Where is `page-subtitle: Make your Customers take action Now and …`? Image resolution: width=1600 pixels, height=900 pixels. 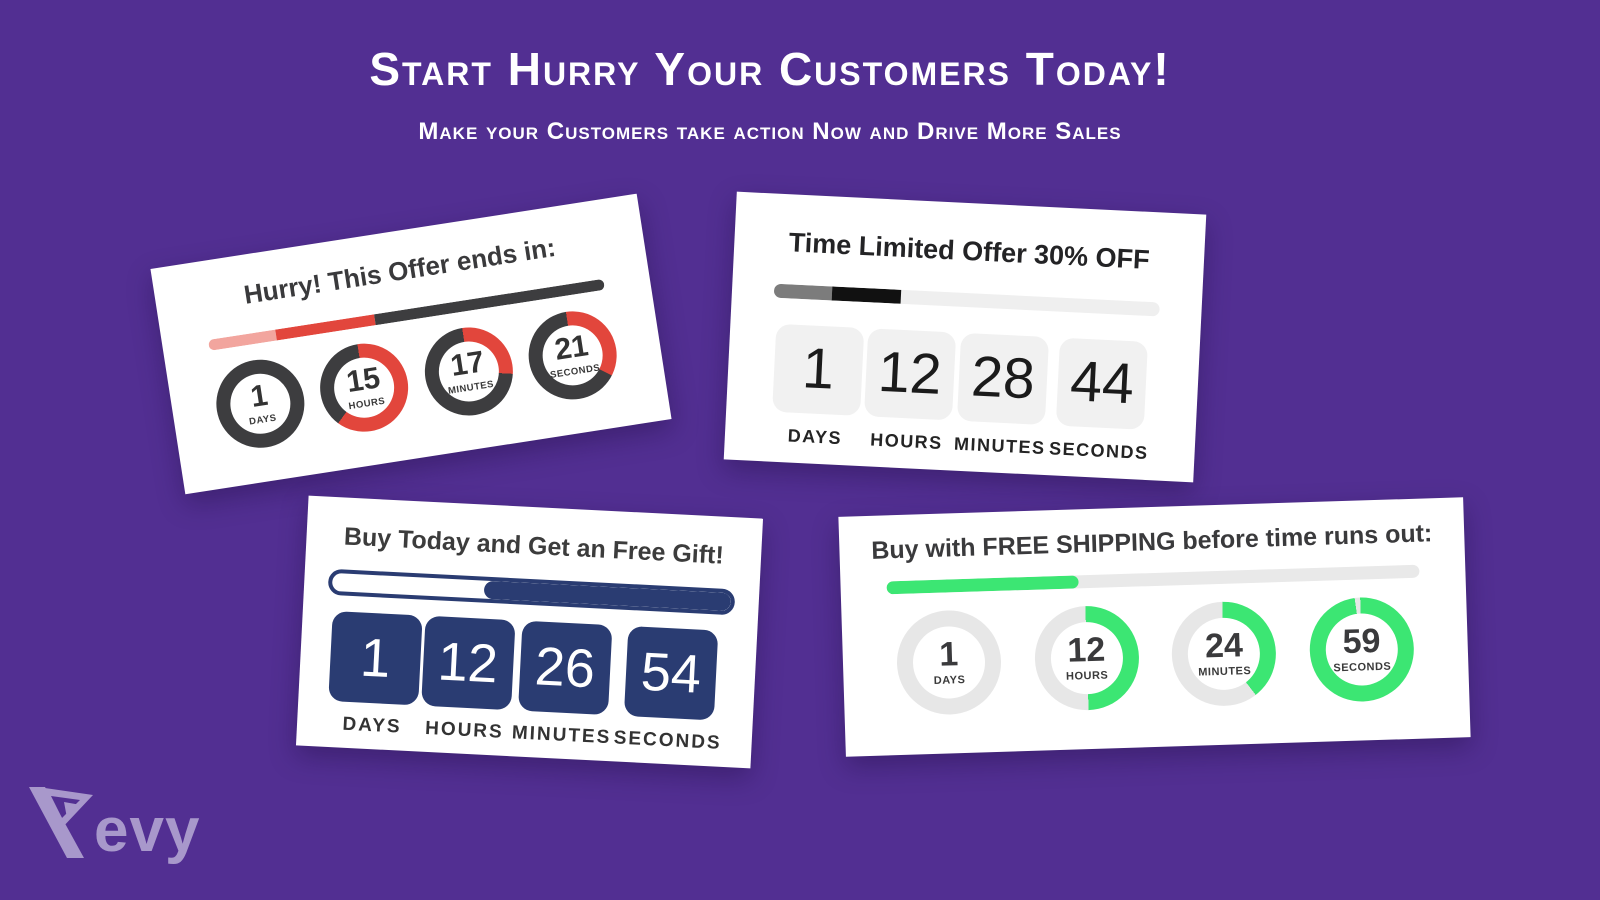 page-subtitle: Make your Customers take action Now and … is located at coordinates (770, 131).